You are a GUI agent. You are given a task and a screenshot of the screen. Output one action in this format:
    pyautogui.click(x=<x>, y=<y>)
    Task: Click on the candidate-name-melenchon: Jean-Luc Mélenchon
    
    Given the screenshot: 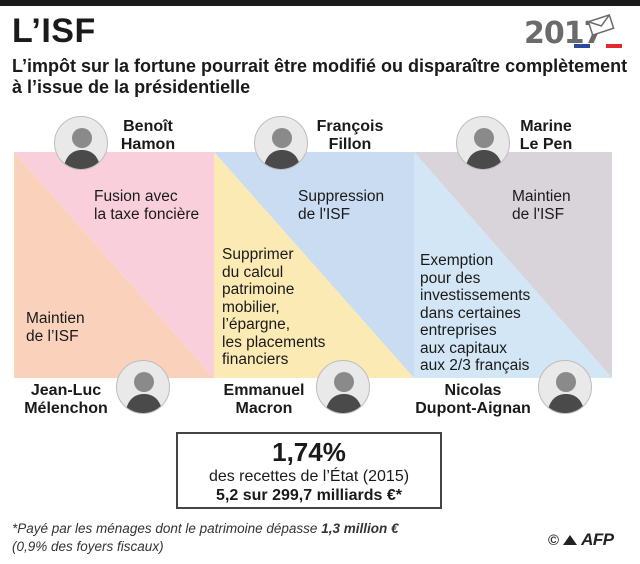 What is the action you would take?
    pyautogui.click(x=66, y=399)
    